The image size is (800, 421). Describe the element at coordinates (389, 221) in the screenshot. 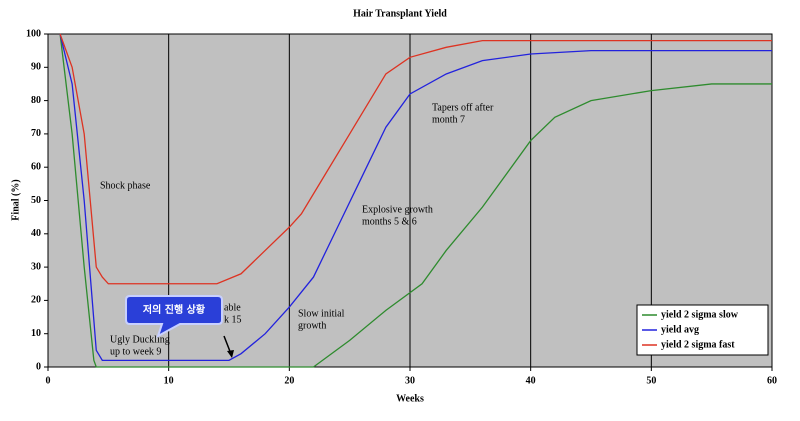

I see `annotation: months 5 & 6` at that location.